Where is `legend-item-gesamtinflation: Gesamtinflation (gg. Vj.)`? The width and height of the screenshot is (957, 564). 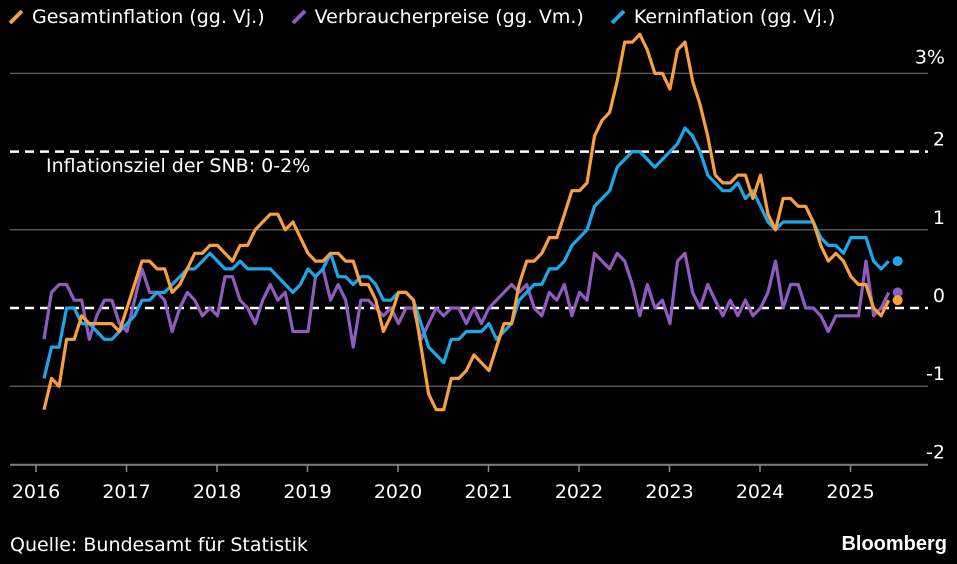
legend-item-gesamtinflation: Gesamtinflation (gg. Vj.) is located at coordinates (136, 17).